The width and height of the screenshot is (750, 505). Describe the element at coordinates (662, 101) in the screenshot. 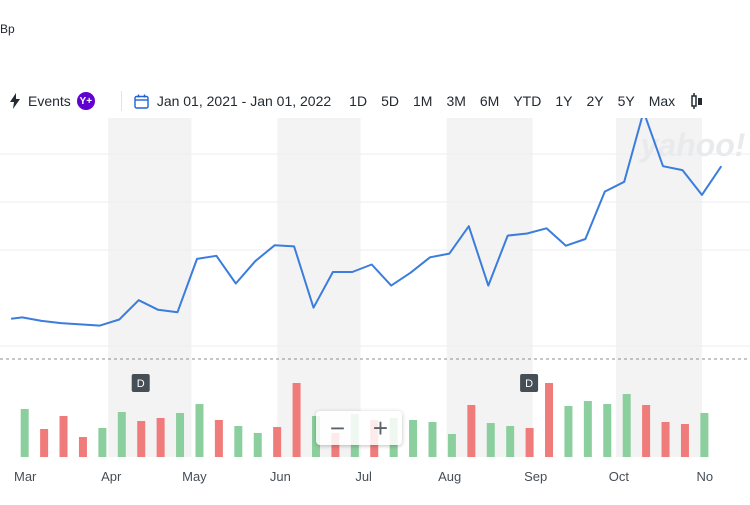

I see `range-max-button: Max` at that location.